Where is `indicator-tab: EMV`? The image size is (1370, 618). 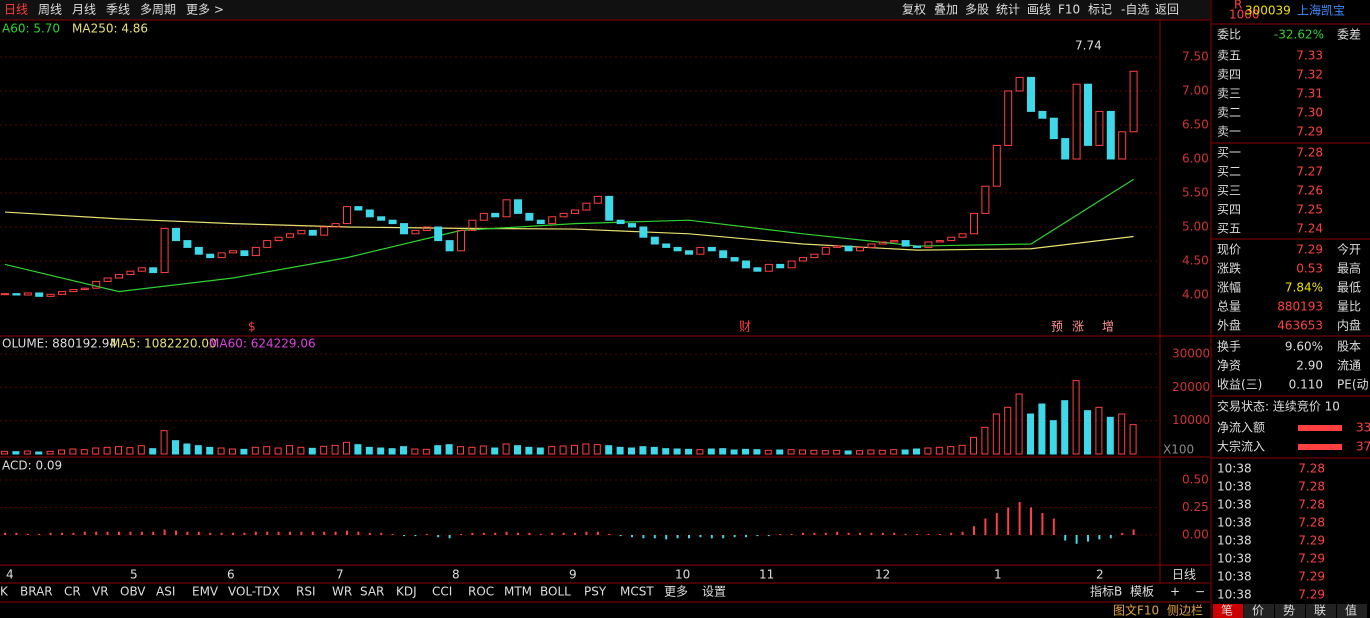 indicator-tab: EMV is located at coordinates (205, 592).